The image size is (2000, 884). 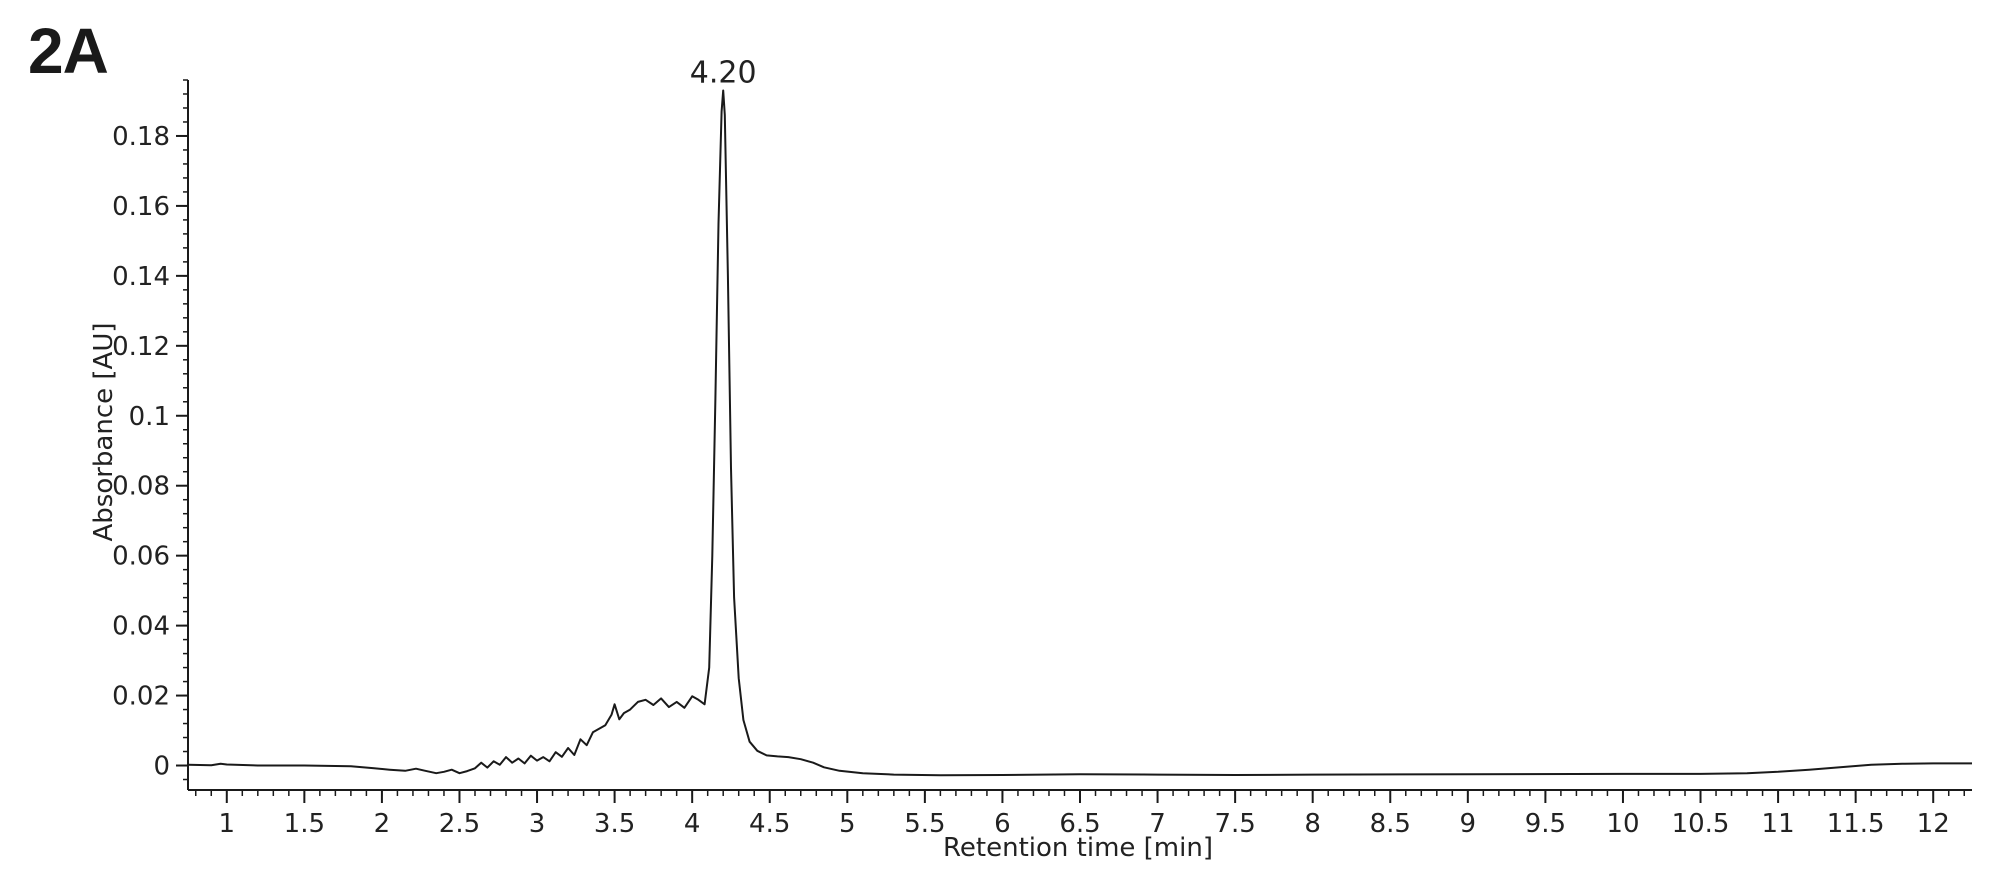 I want to click on x-tick-label: 12, so click(x=1933, y=824).